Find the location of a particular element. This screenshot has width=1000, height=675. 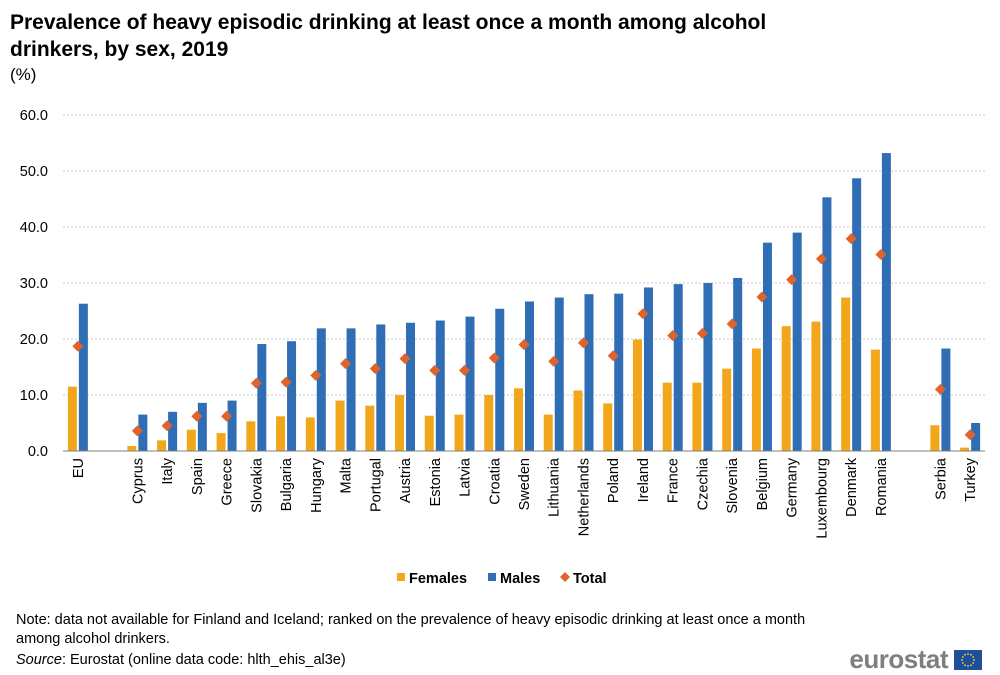

y-tick-label: 0.0 is located at coordinates (38, 452).